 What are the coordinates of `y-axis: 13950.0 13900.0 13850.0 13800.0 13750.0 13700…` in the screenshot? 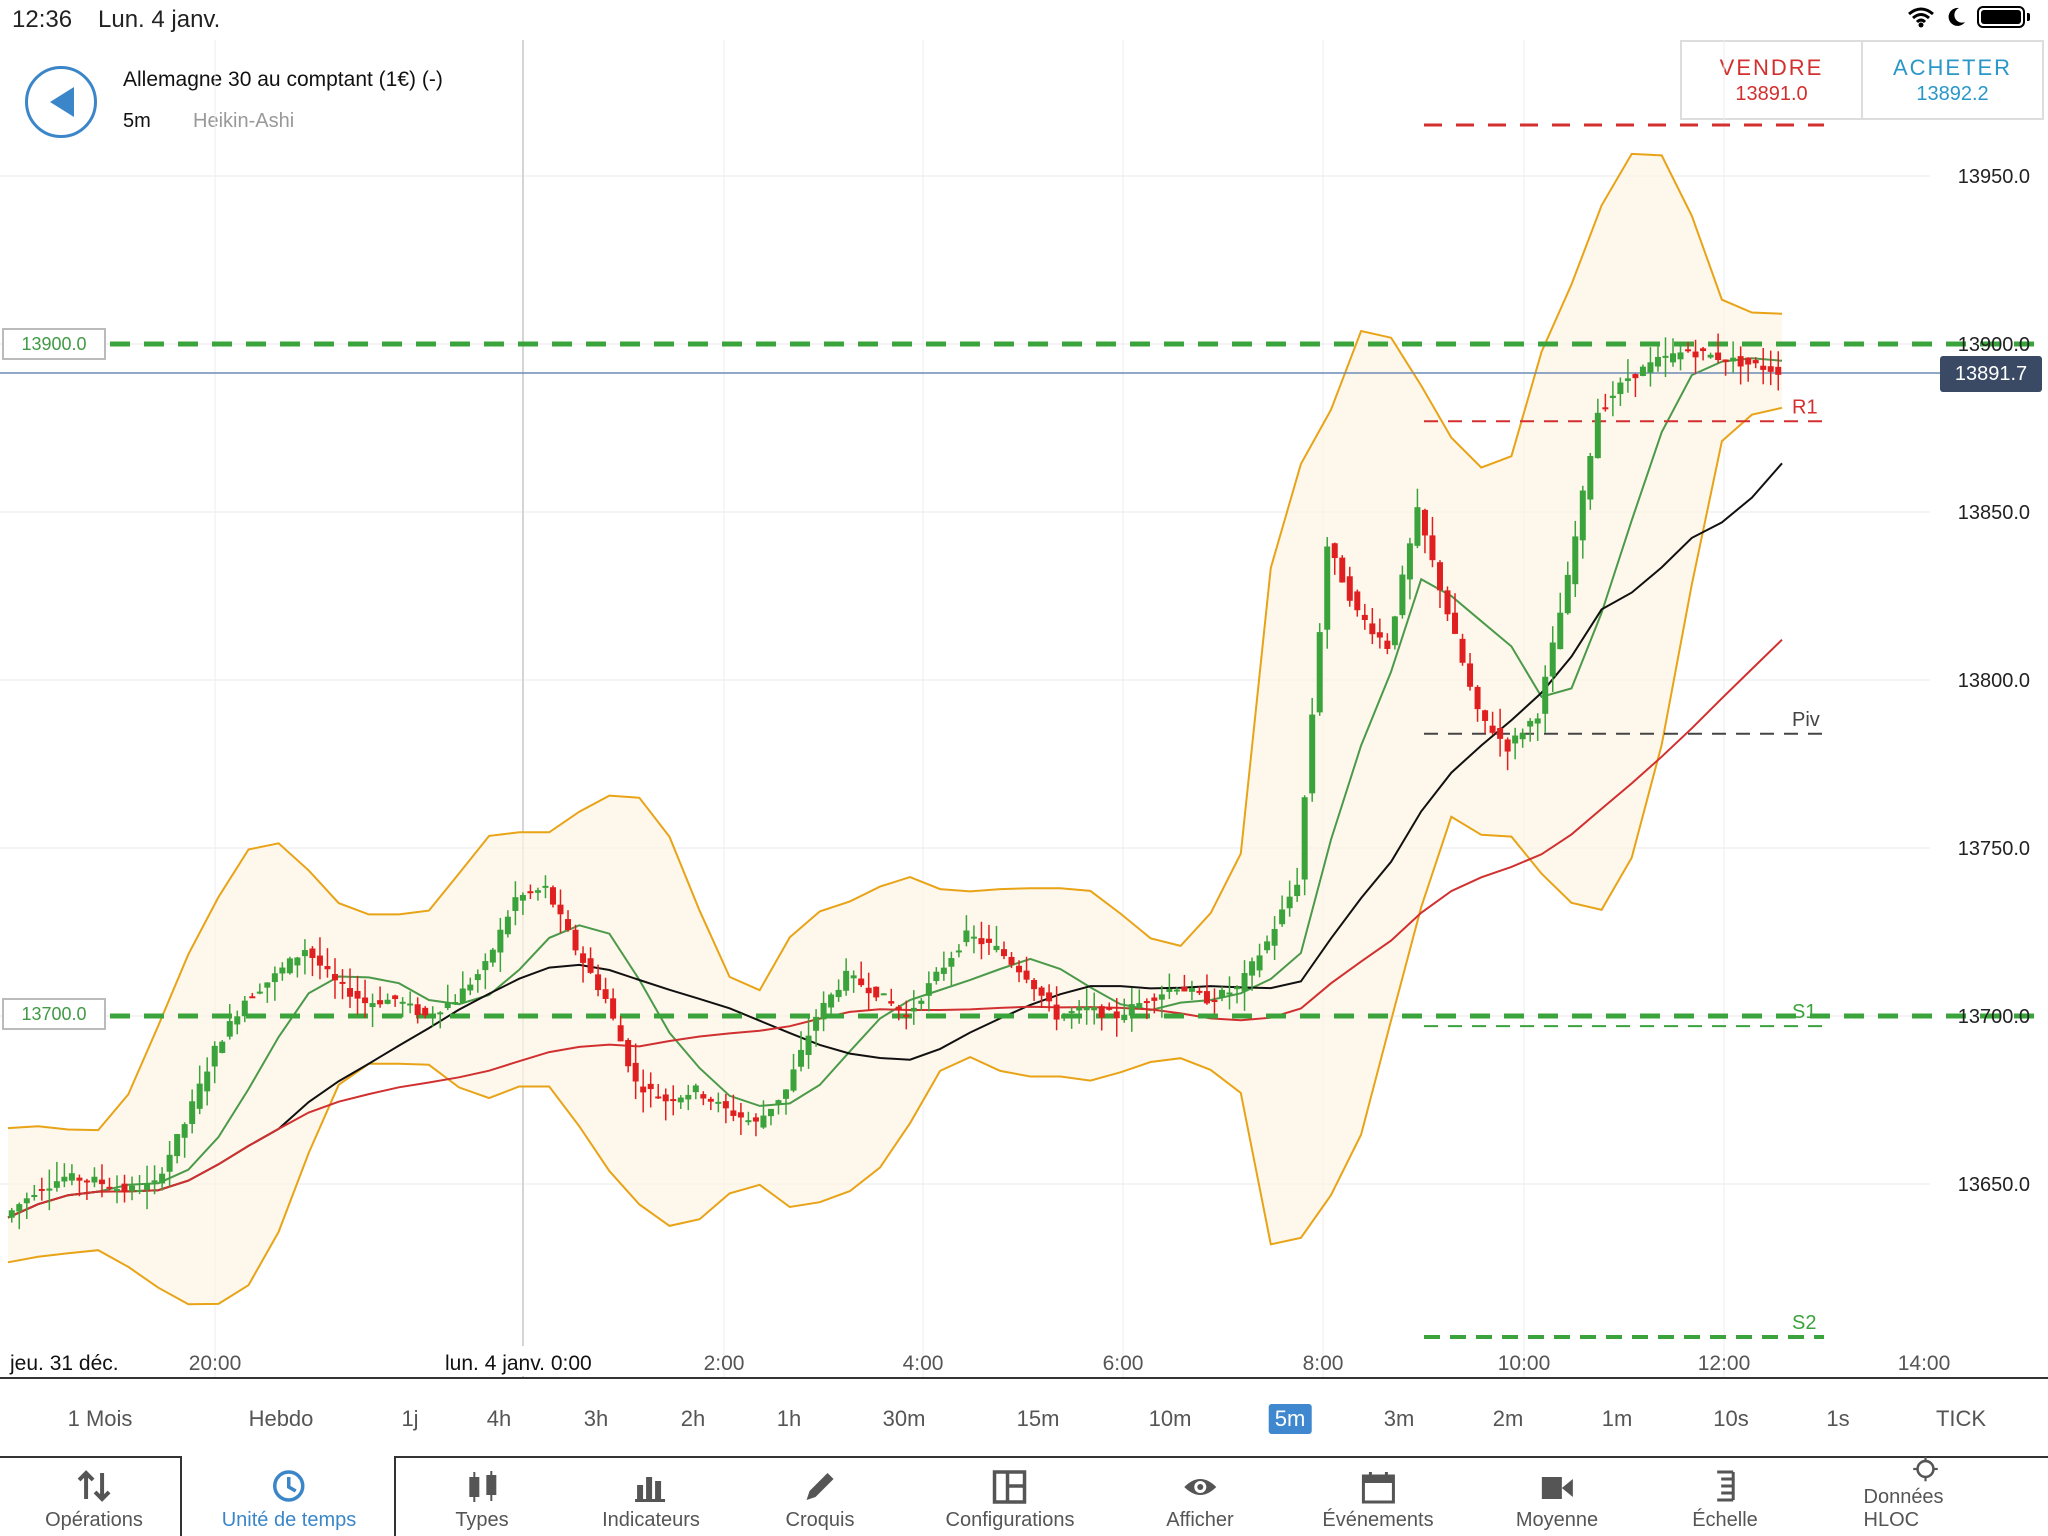 It's located at (1994, 681).